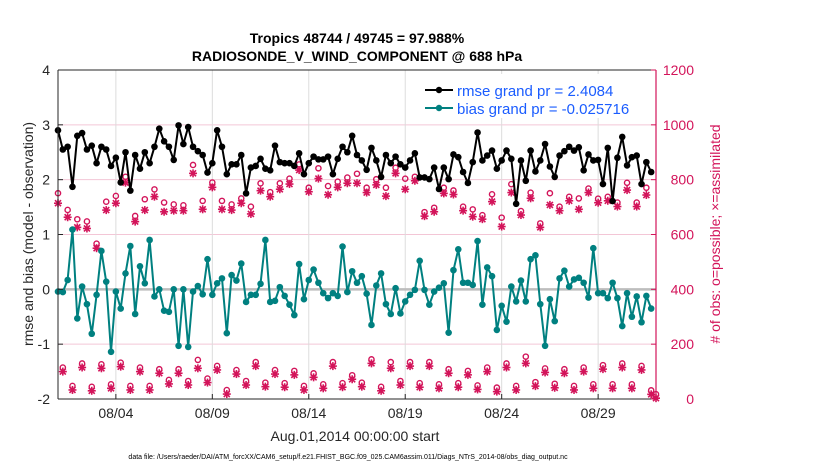  I want to click on y-right-tick-label: 1000, so click(678, 125).